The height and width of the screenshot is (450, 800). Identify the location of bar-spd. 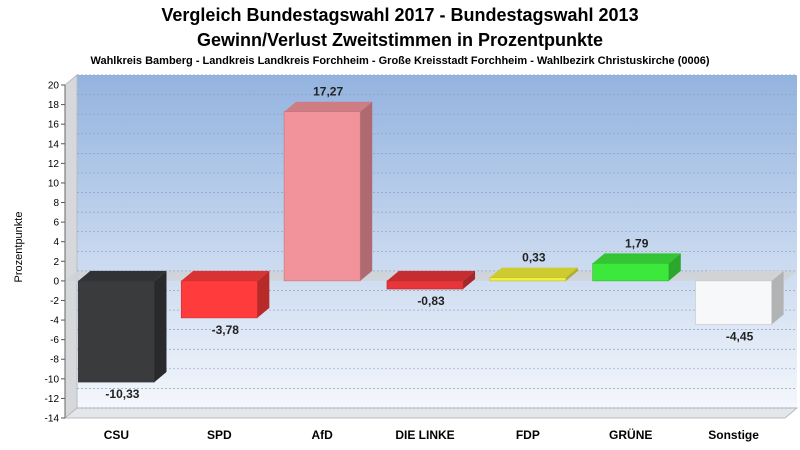
(225, 294).